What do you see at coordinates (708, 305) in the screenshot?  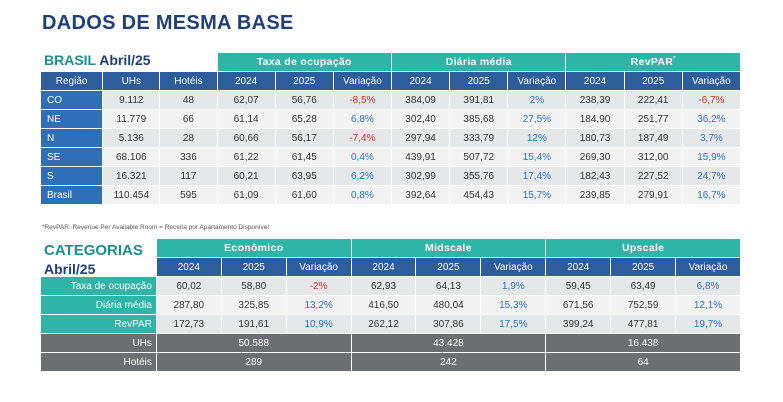 I see `table-cell: 12,1%` at bounding box center [708, 305].